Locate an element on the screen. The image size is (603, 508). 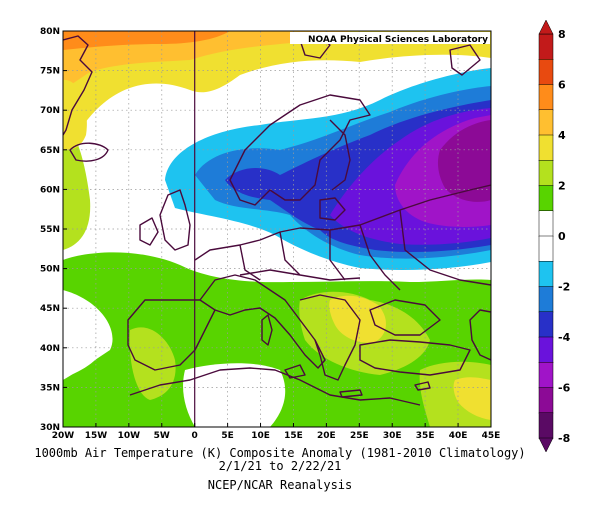
cyprus is located at coordinates (422, 386).